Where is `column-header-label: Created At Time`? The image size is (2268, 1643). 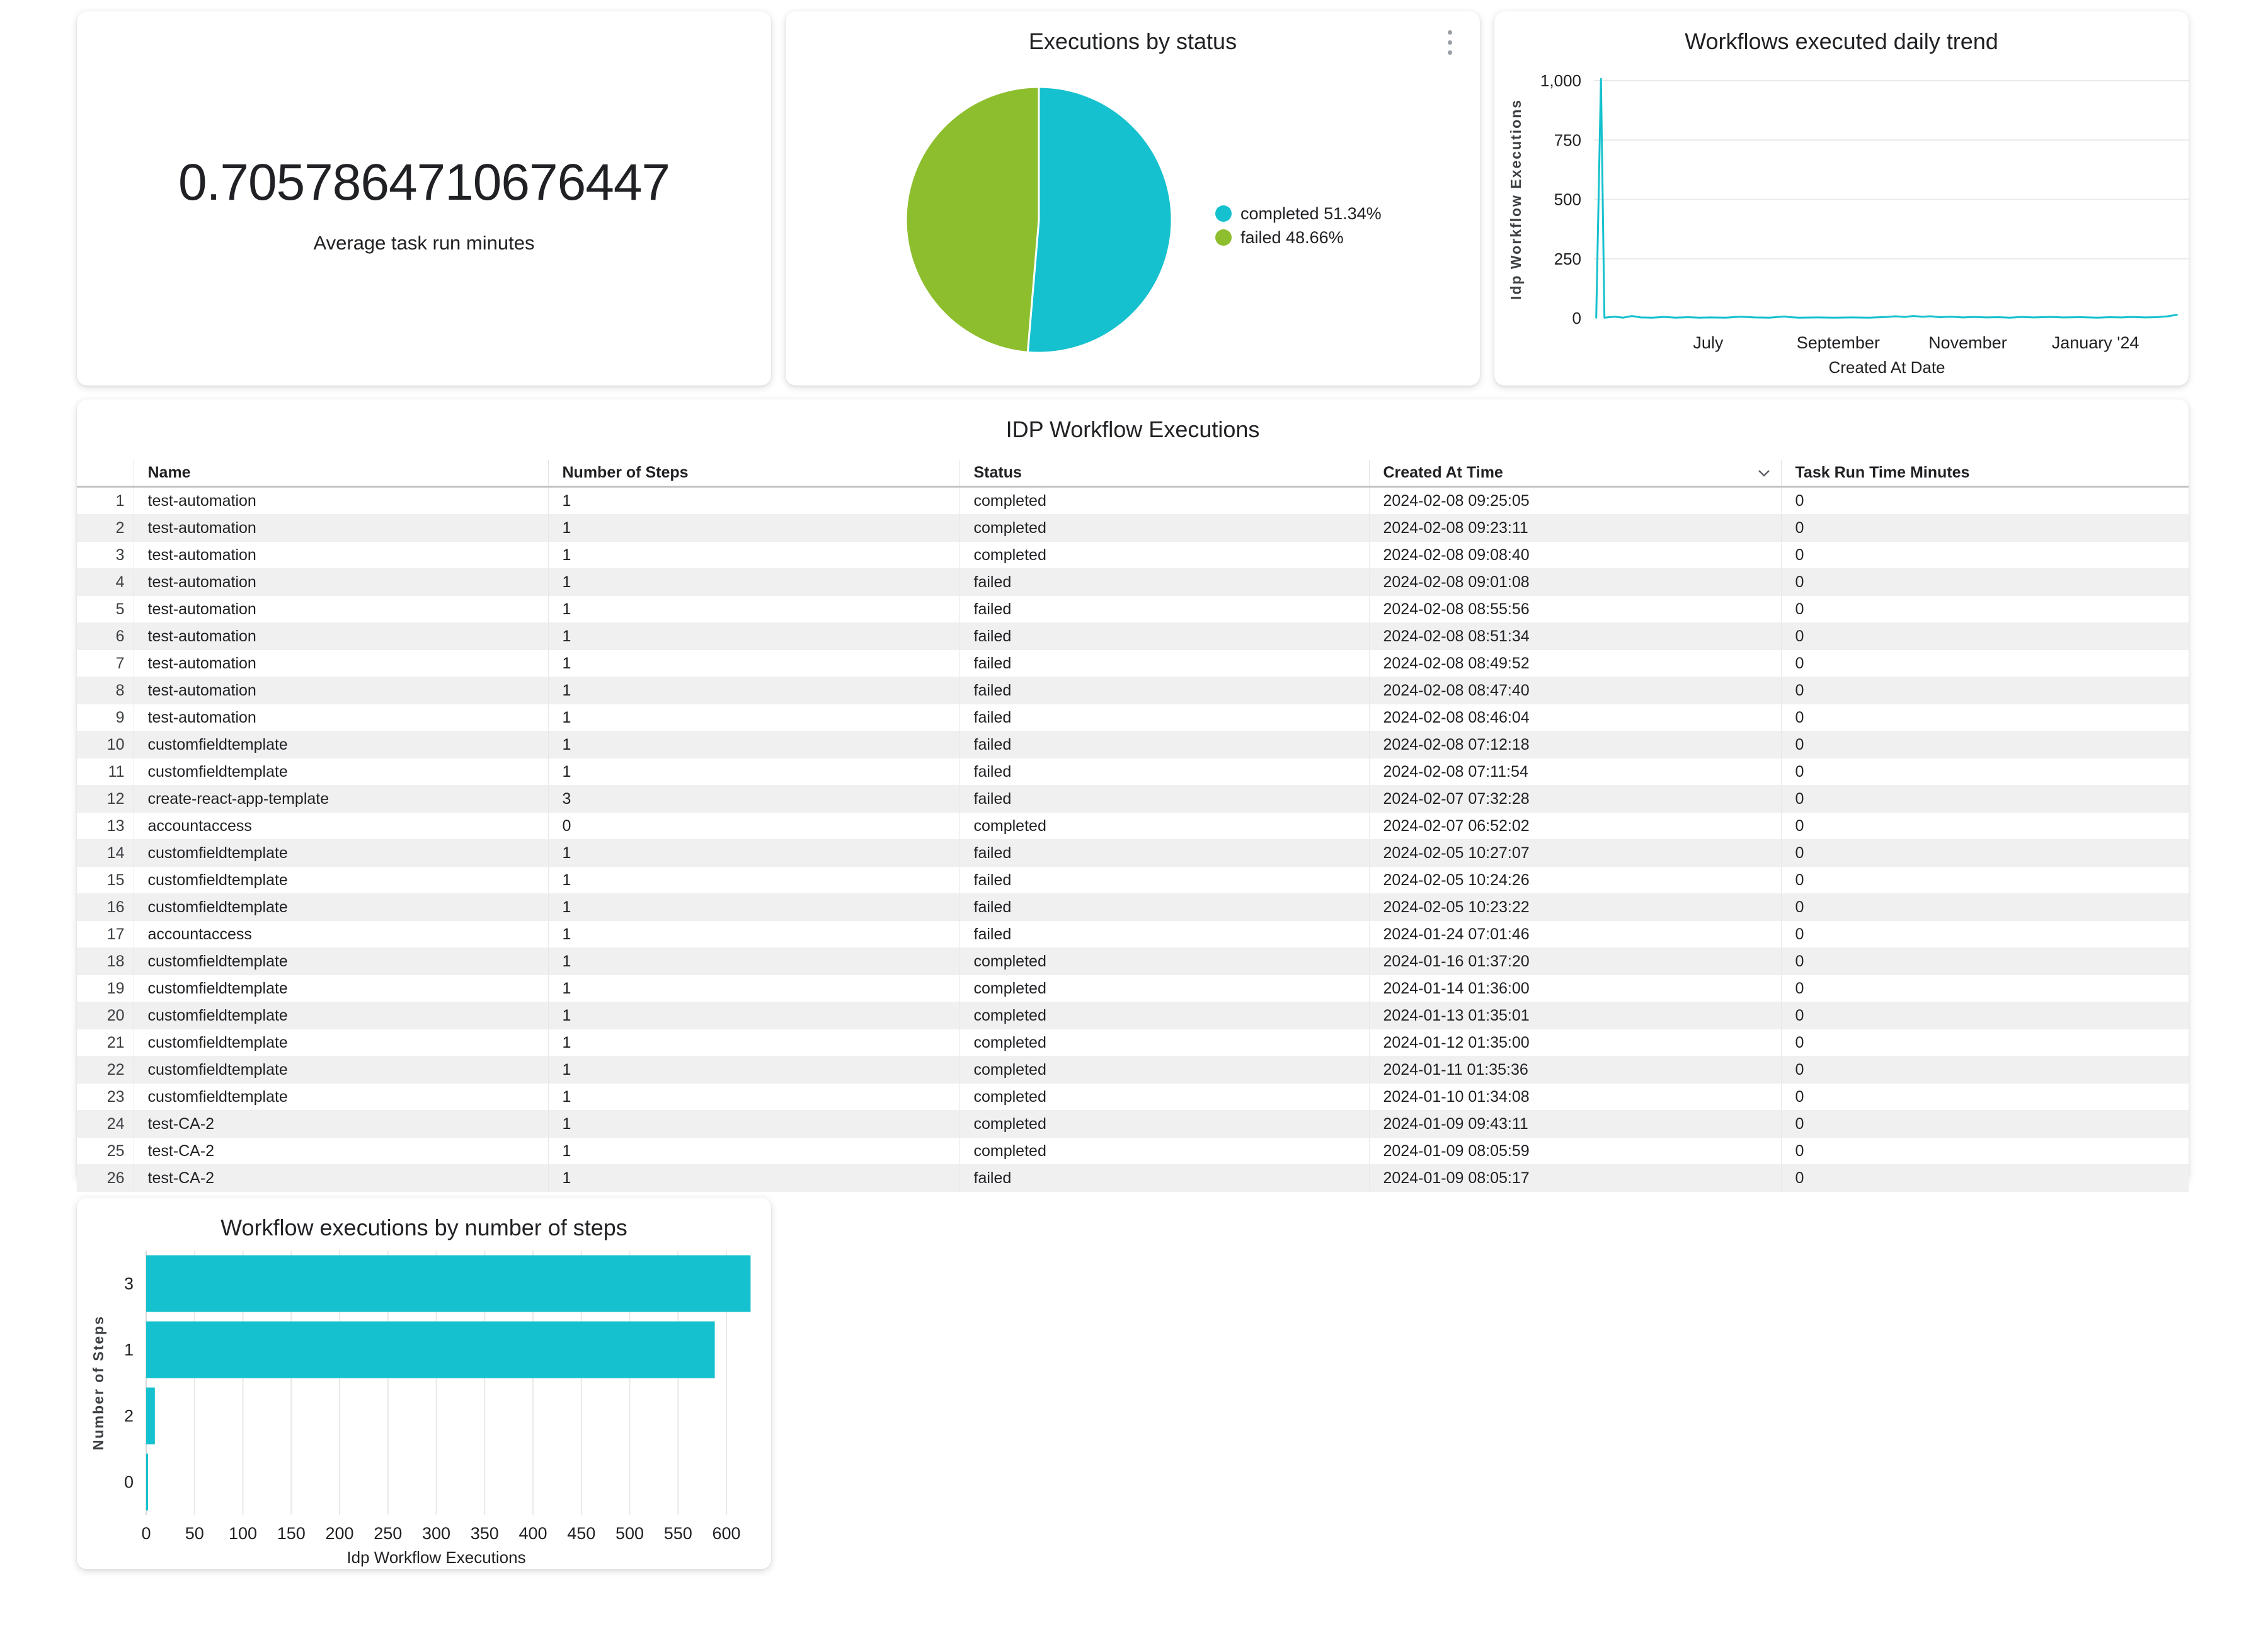 column-header-label: Created At Time is located at coordinates (1443, 473).